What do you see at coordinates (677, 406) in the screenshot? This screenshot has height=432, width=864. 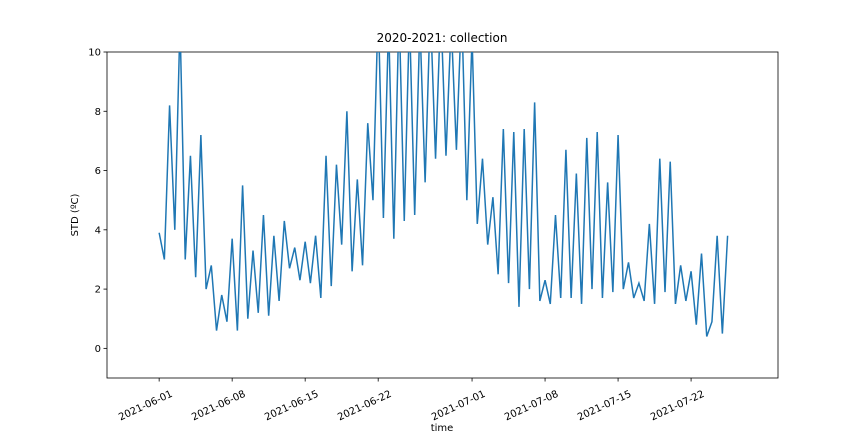 I see `x-tick-label: 2021-07-22` at bounding box center [677, 406].